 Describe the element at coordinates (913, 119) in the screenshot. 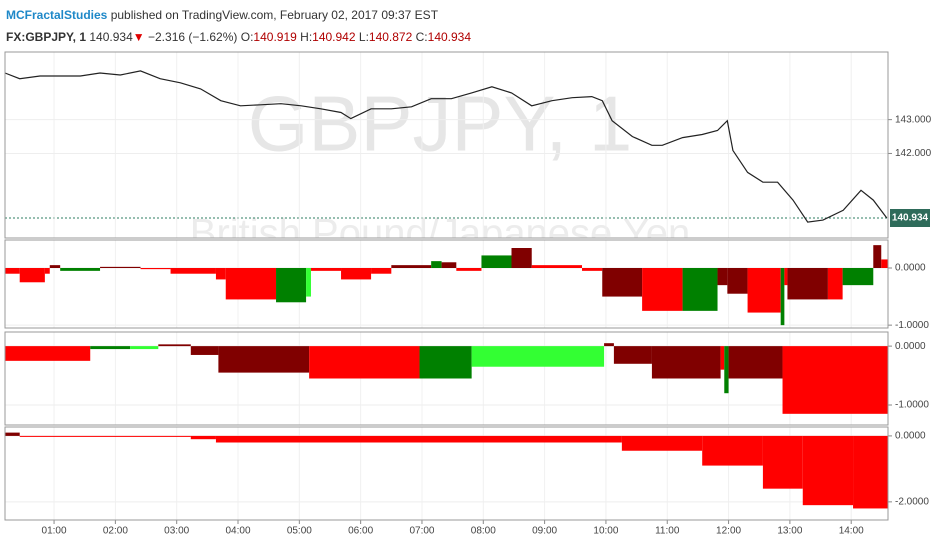

I see `y-tick-label: 143.000` at that location.